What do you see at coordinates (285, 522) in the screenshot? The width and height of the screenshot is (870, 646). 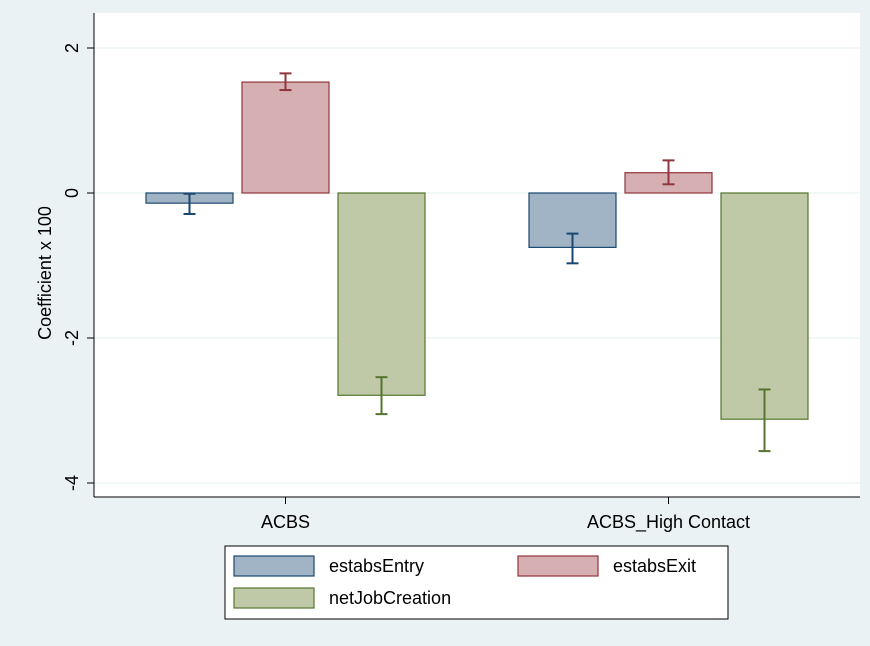 I see `x-tick-label: ACBS` at bounding box center [285, 522].